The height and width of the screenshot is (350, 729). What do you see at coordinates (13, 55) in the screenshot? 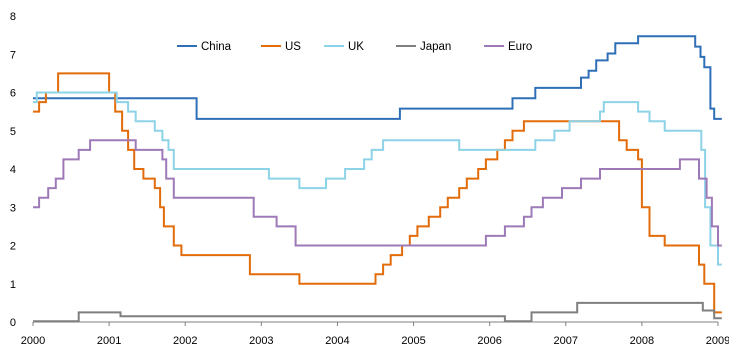
I see `y-tick-label: 7` at bounding box center [13, 55].